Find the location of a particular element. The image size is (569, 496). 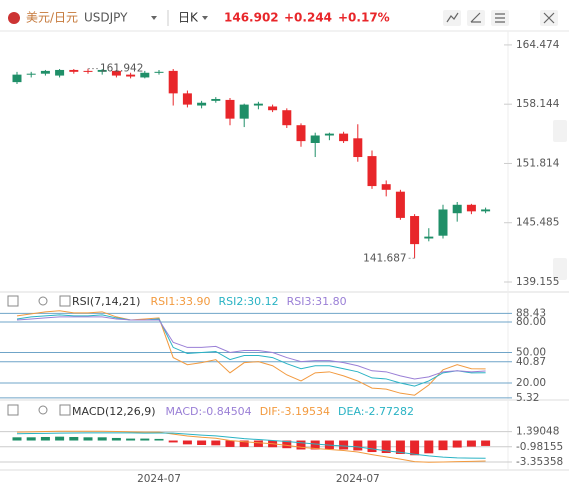

fullscreen-icon is located at coordinates (549, 18).